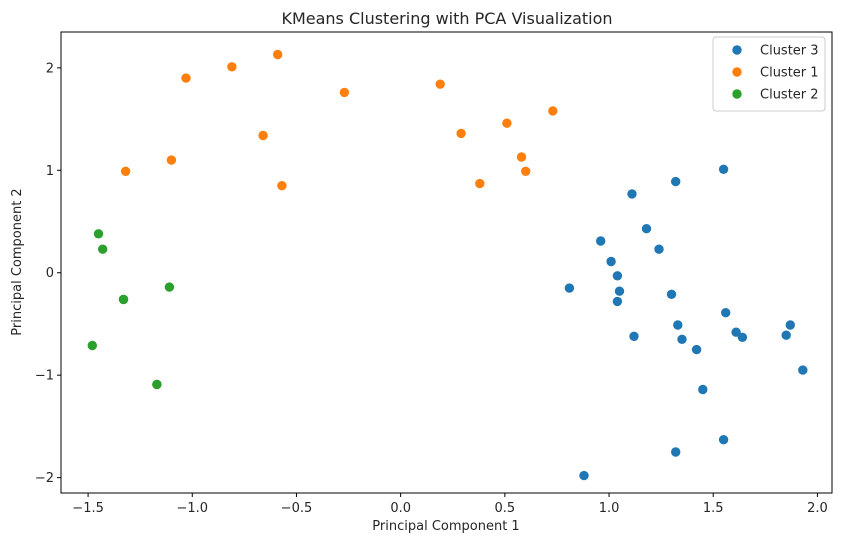  I want to click on y-axis-label: Principal Component 2, so click(17, 261).